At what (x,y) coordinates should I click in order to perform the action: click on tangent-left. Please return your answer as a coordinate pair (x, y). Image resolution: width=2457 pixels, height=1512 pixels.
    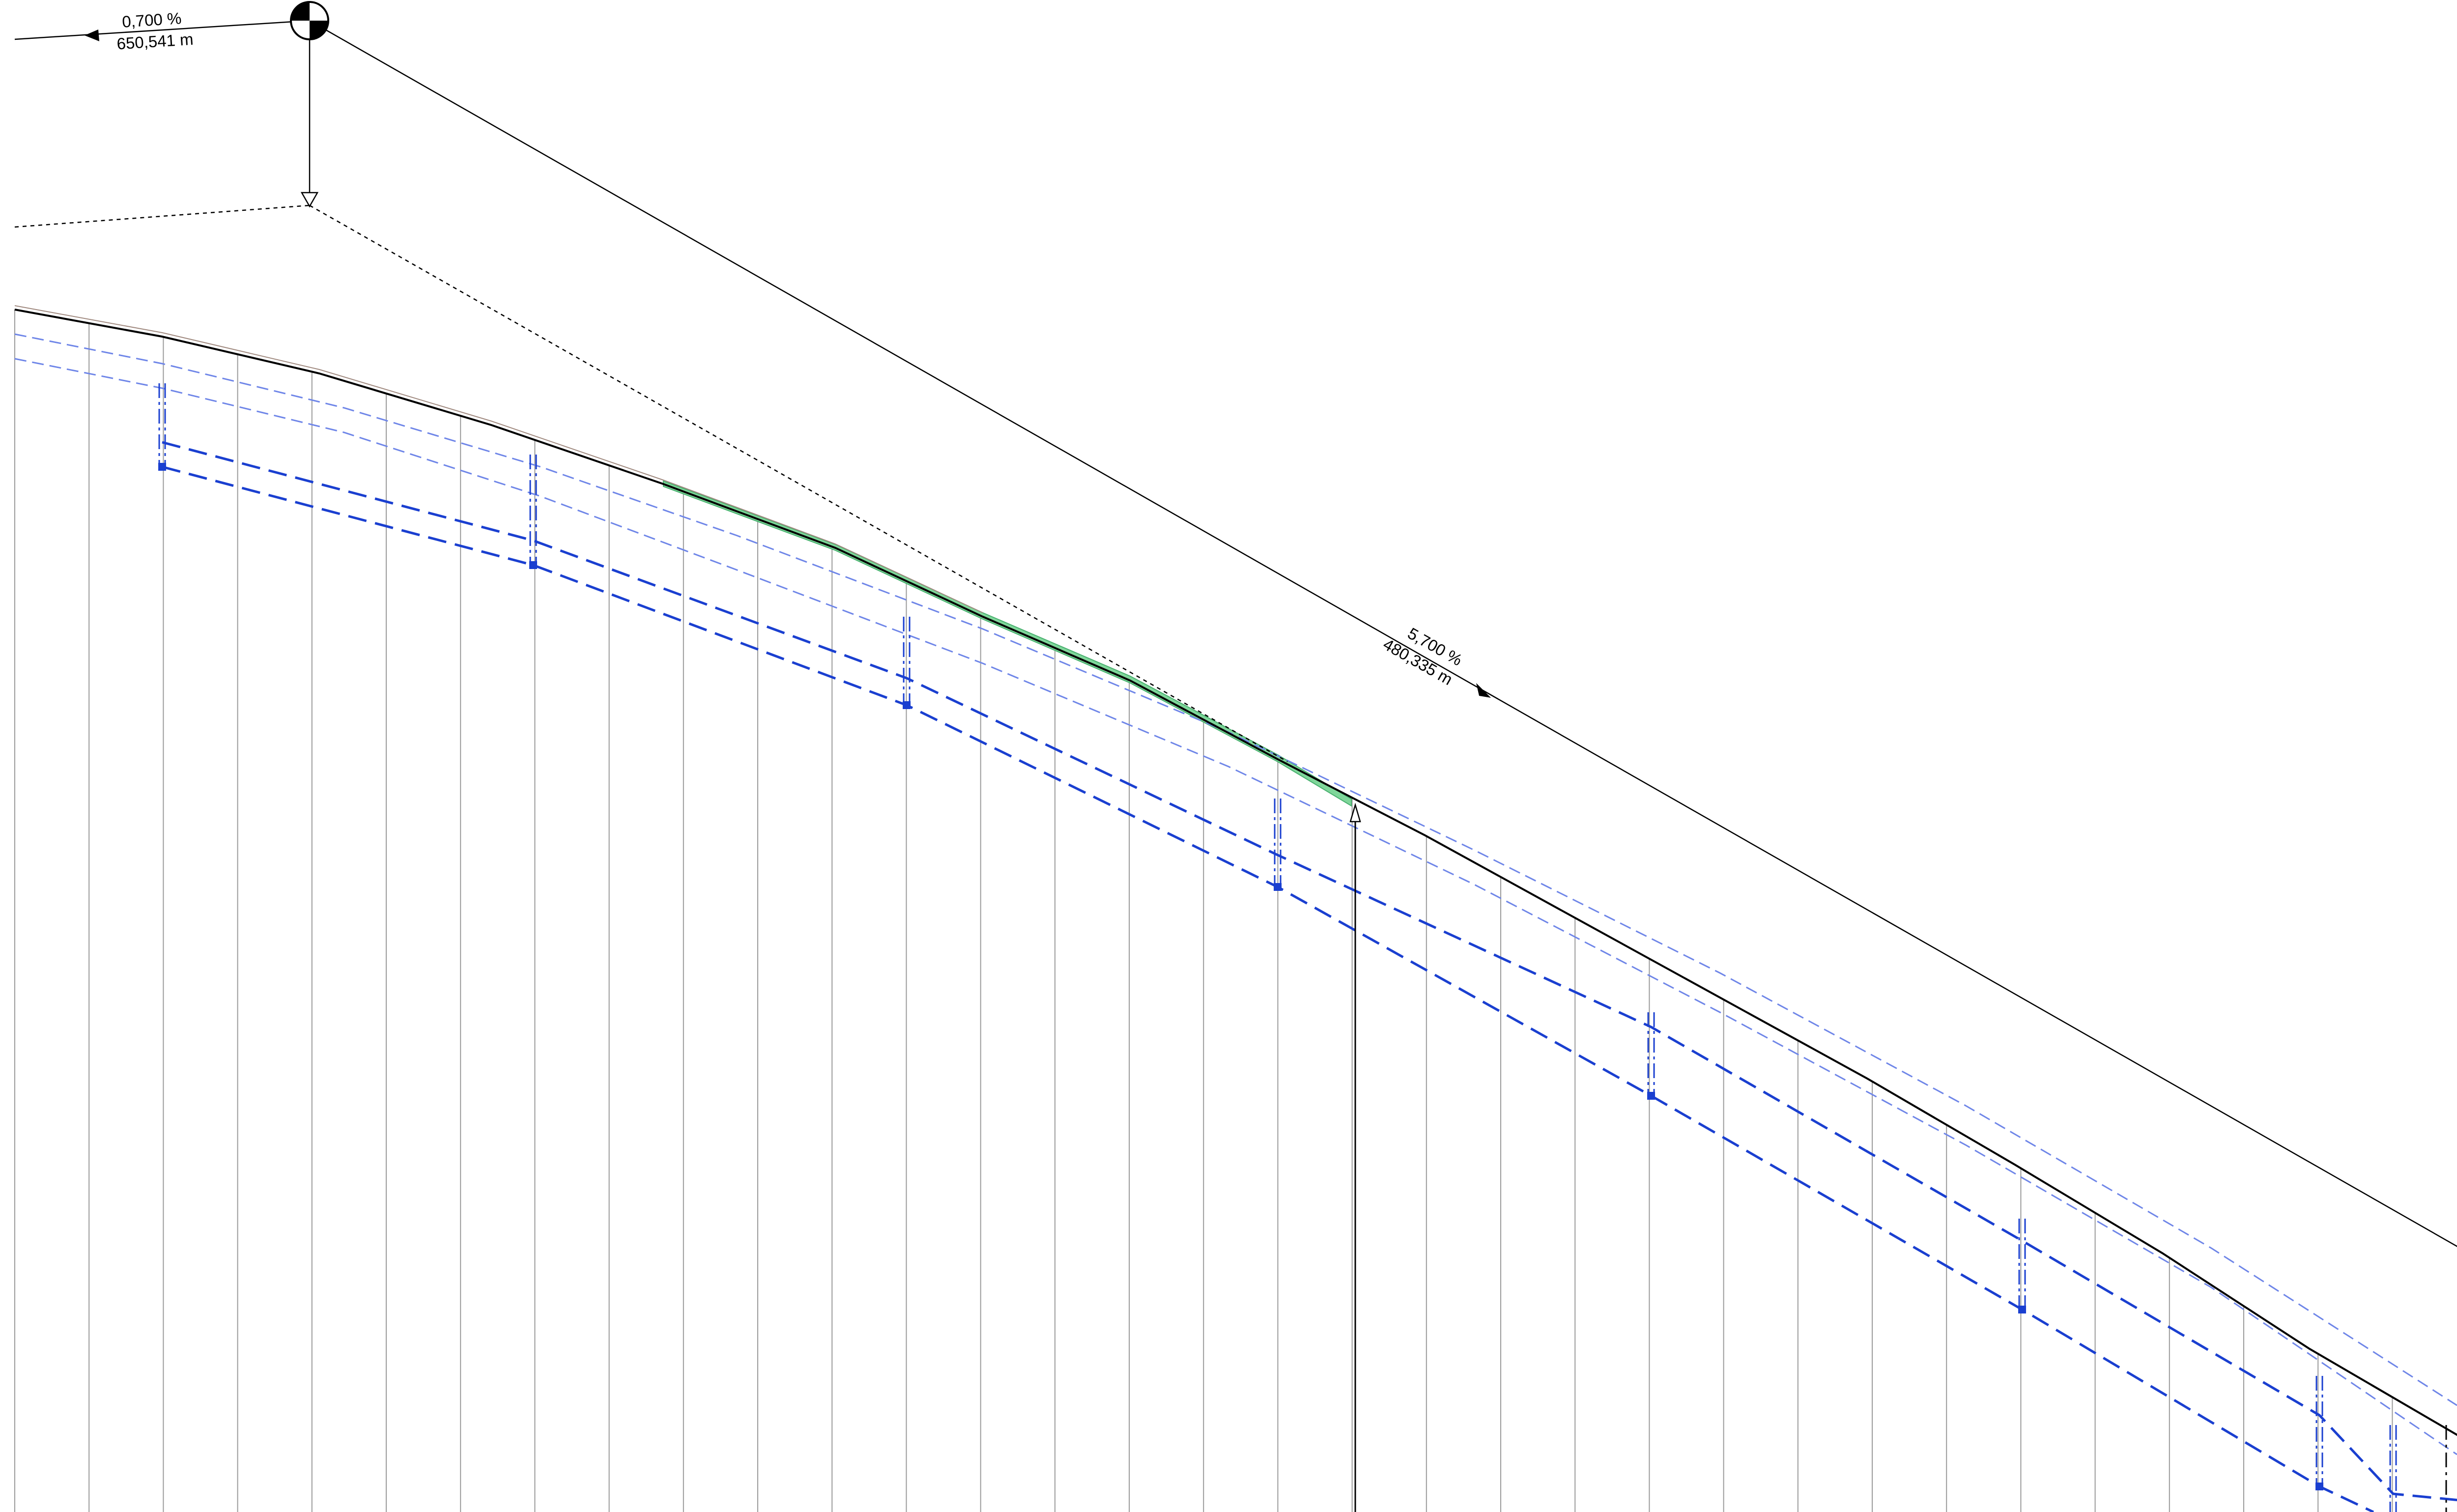
    Looking at the image, I should click on (162, 30).